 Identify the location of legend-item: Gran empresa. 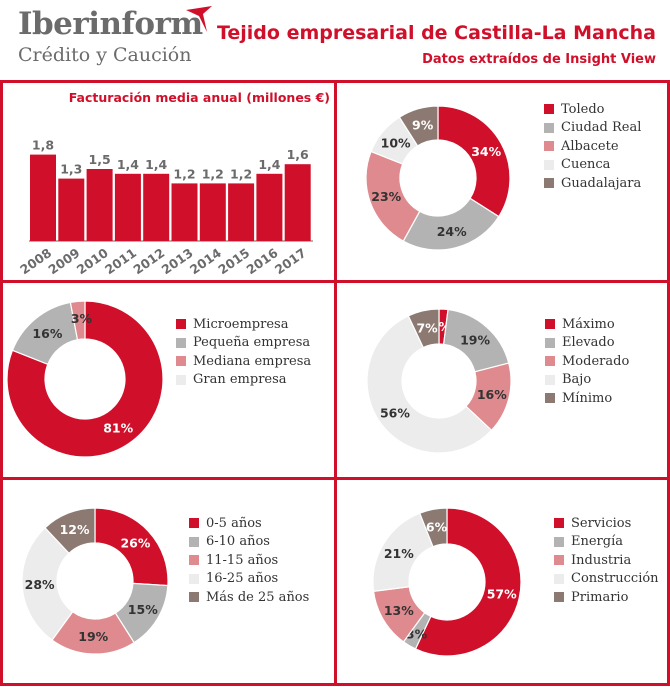
(243, 380).